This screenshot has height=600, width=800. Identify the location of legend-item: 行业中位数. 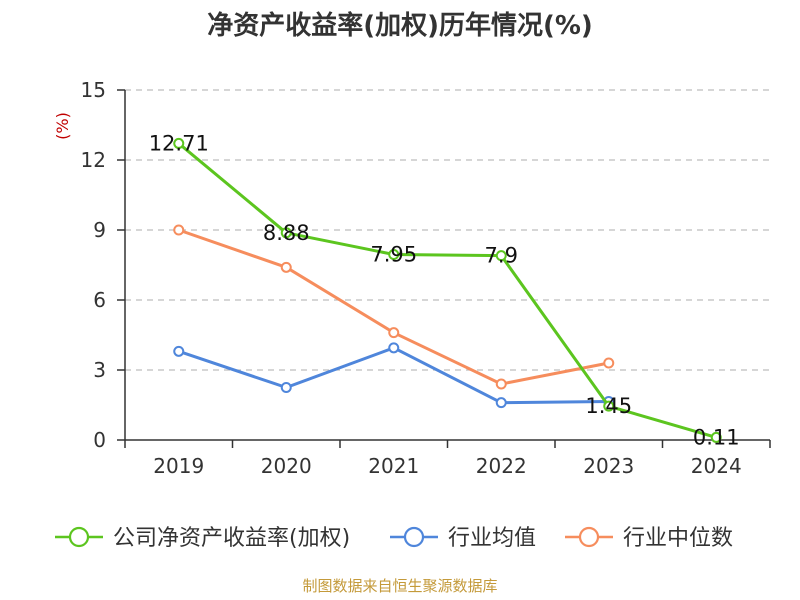
(649, 538).